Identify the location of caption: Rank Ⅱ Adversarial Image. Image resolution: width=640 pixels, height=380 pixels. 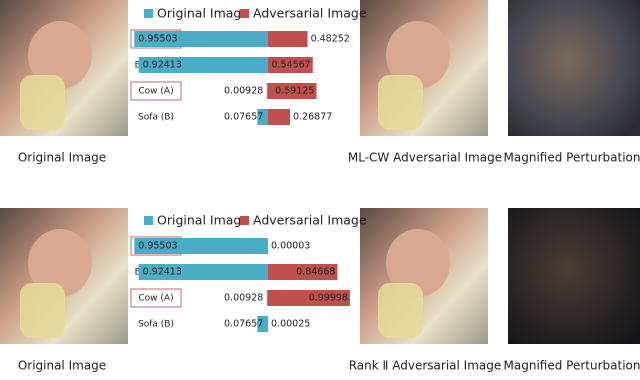
(425, 366).